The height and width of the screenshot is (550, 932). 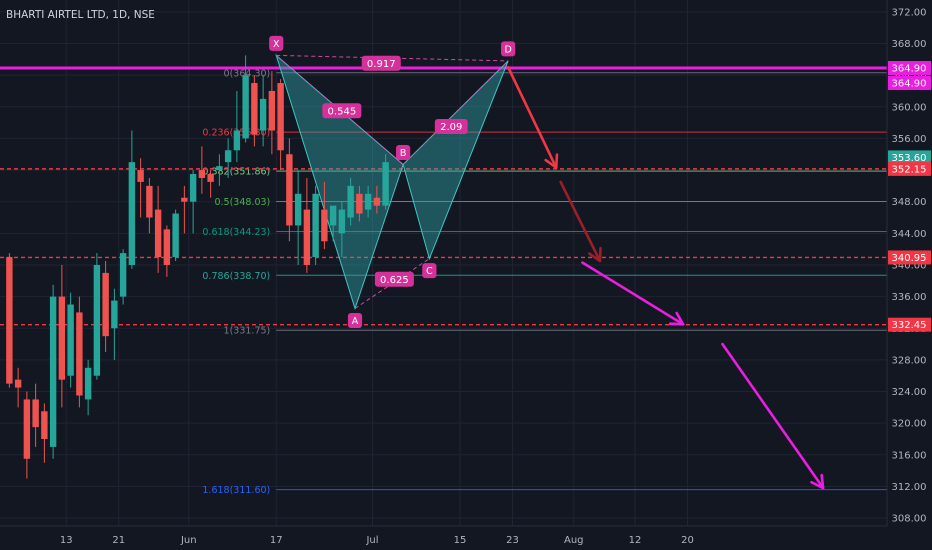 I want to click on y-tick-label: 316.00, so click(x=909, y=455).